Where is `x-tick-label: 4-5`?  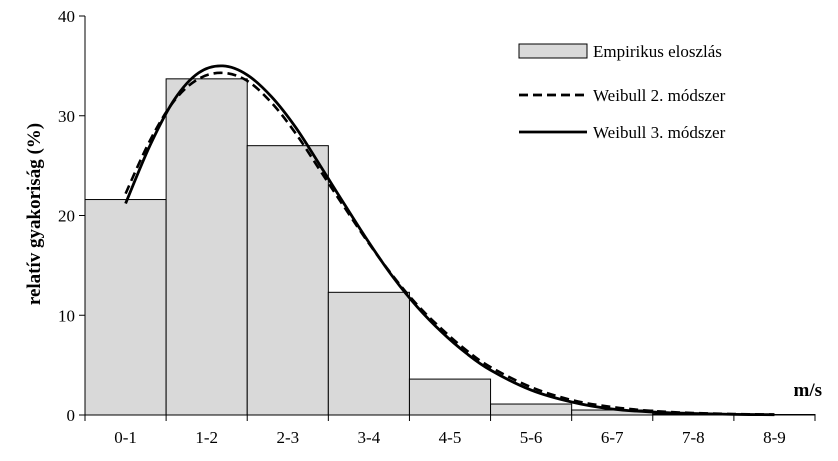
x-tick-label: 4-5 is located at coordinates (450, 437).